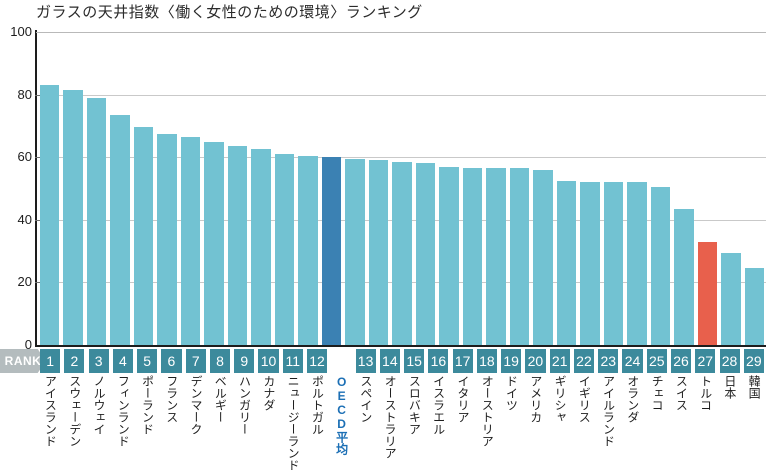 This screenshot has height=475, width=766. I want to click on rank-cell: 24, so click(632, 361).